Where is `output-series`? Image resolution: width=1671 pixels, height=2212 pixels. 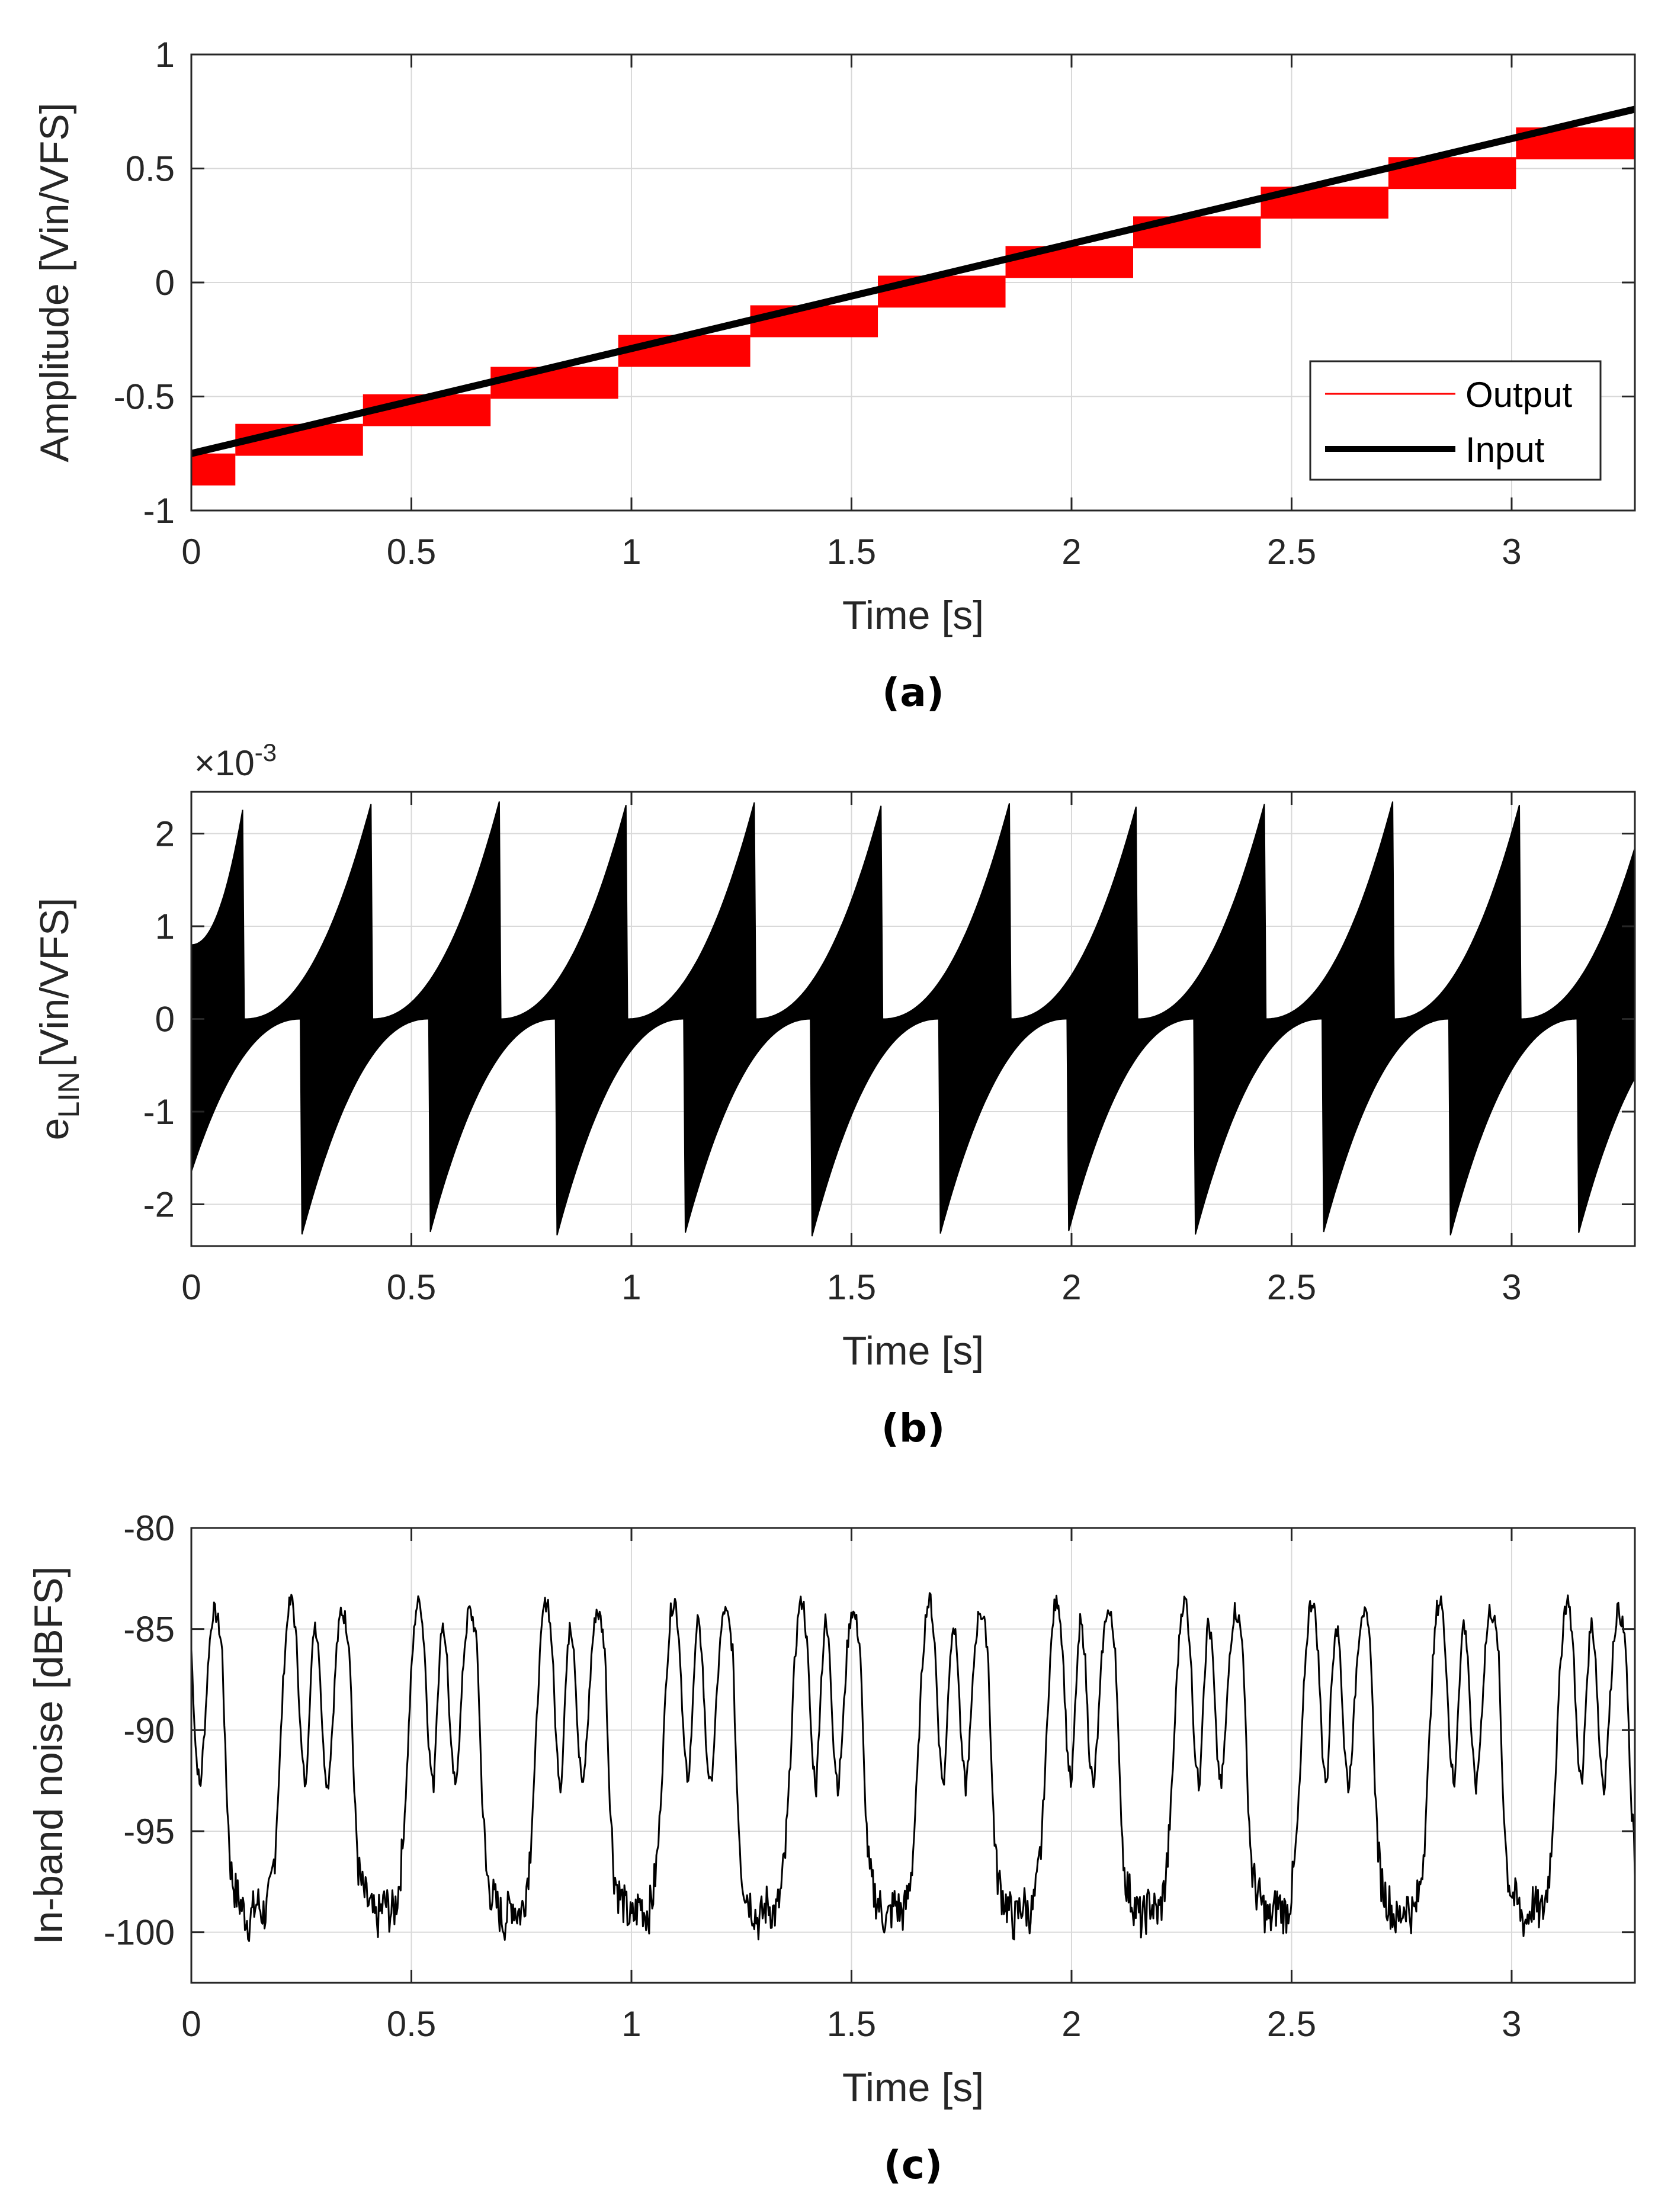 output-series is located at coordinates (913, 306).